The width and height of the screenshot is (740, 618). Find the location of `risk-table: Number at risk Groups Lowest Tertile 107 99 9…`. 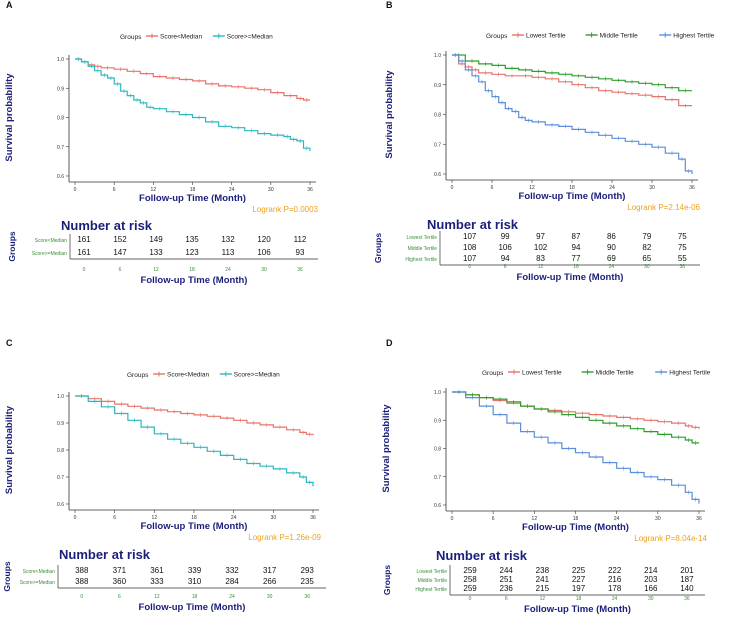

risk-table: Number at risk Groups Lowest Tertile 107 99 9… is located at coordinates (536, 250).